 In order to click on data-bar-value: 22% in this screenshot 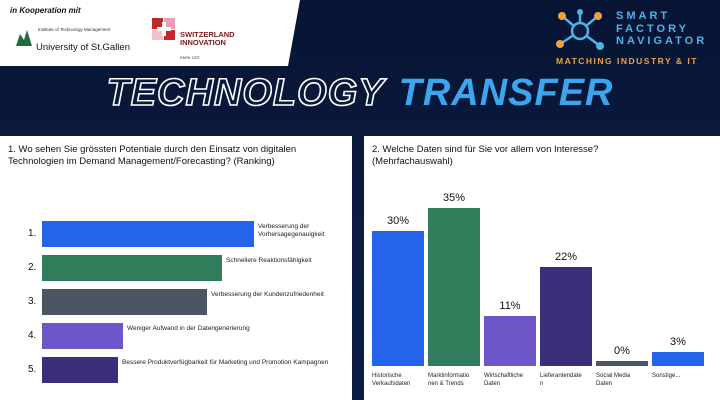, I will do `click(566, 257)`.